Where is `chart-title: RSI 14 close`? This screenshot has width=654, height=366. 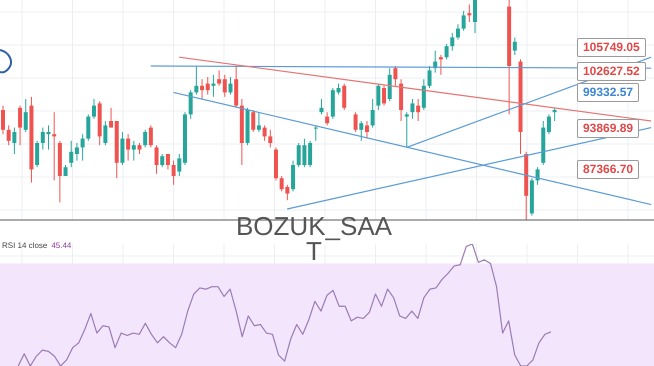 chart-title: RSI 14 close is located at coordinates (25, 245).